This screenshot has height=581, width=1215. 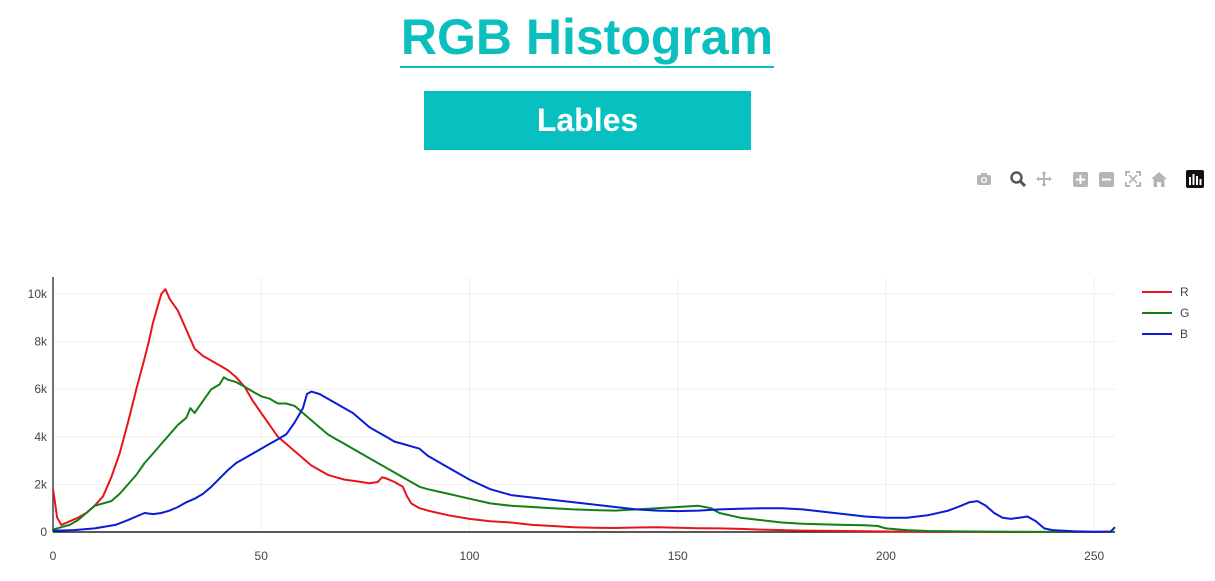 I want to click on chart-legend: RGB, so click(x=1165, y=313).